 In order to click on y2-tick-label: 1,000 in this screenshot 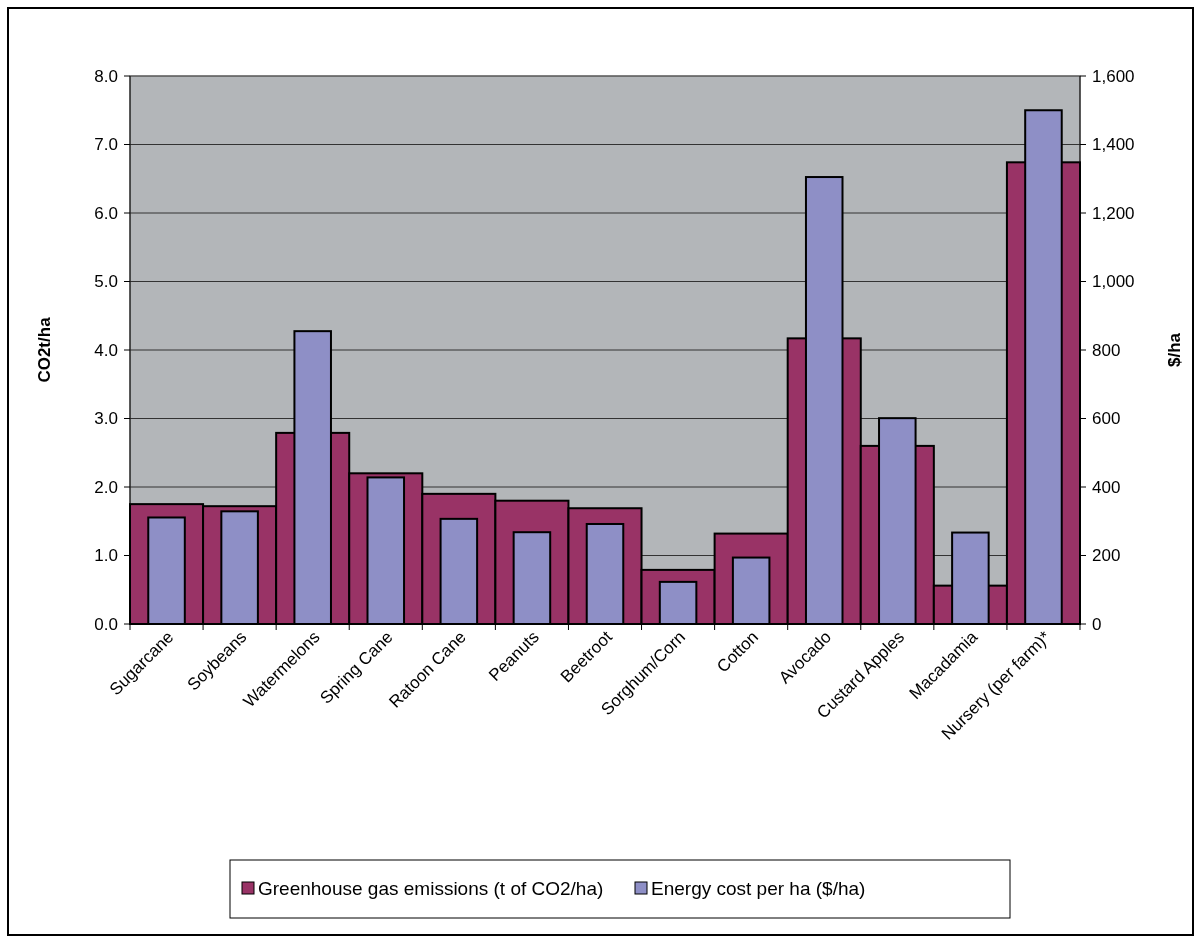, I will do `click(1113, 282)`.